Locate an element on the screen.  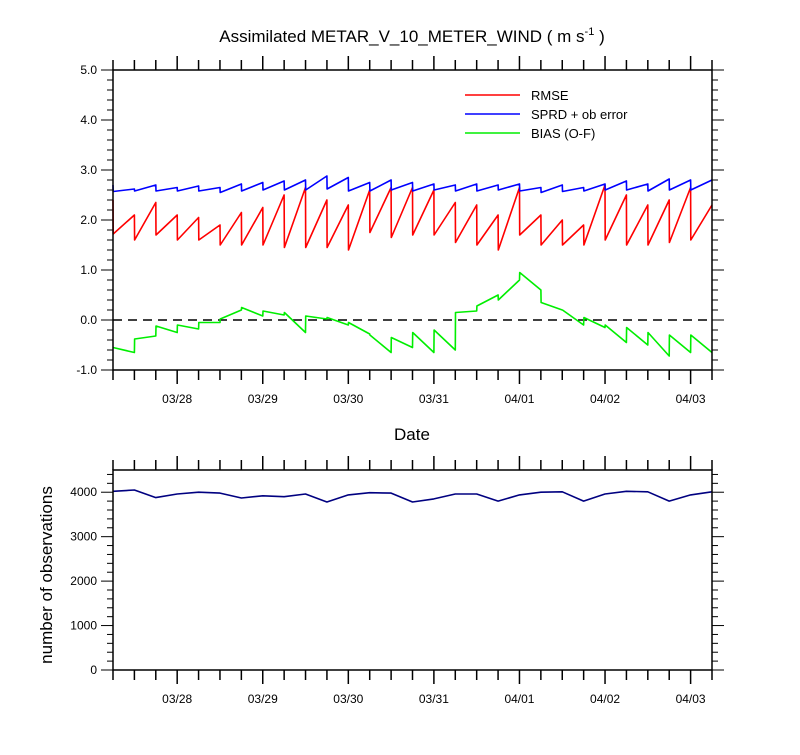
top-y-tick-label: 1.0 is located at coordinates (88, 270).